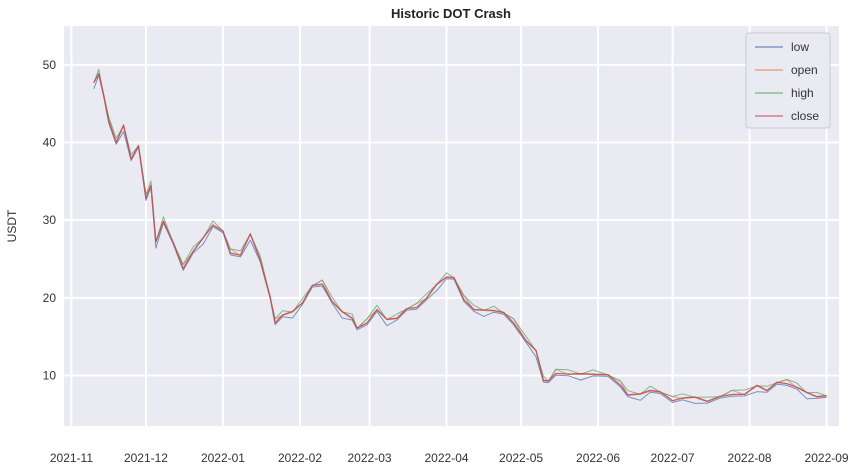  I want to click on x-tick-label: 2022-09, so click(827, 458).